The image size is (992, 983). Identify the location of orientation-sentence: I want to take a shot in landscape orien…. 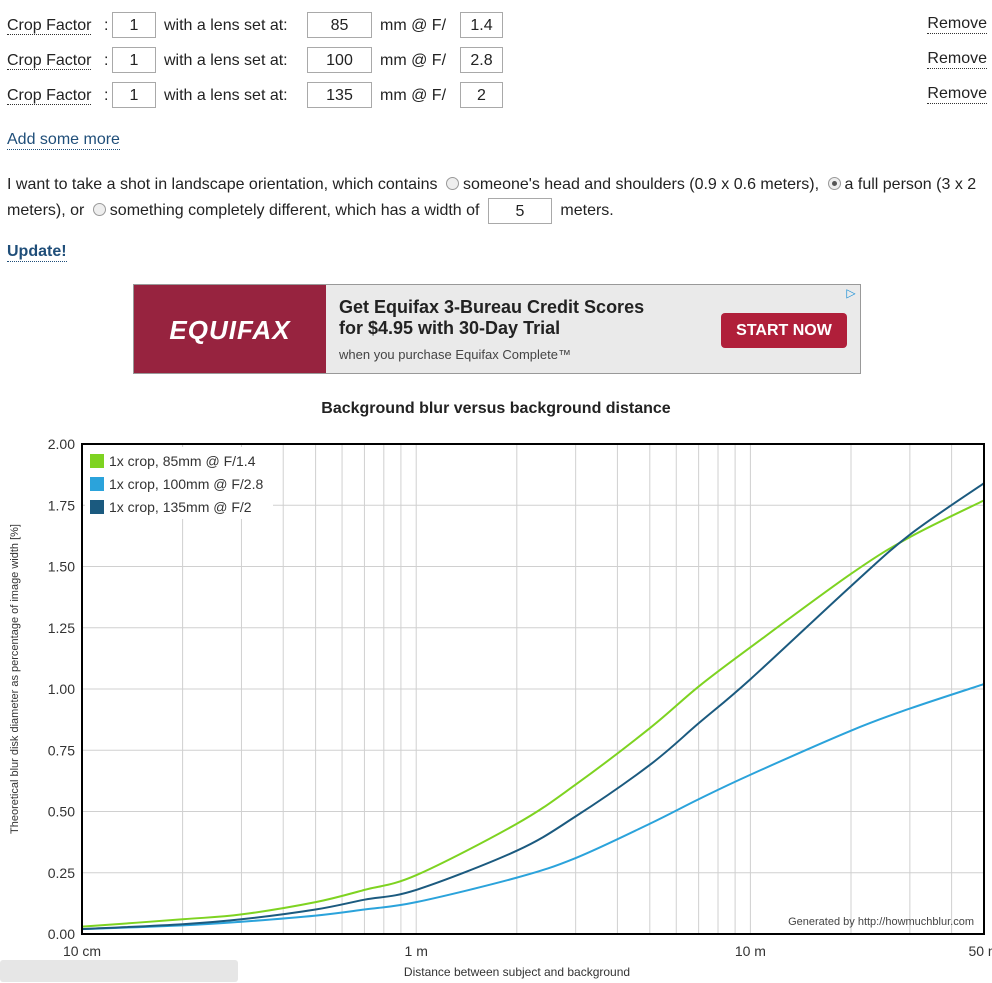
(497, 198).